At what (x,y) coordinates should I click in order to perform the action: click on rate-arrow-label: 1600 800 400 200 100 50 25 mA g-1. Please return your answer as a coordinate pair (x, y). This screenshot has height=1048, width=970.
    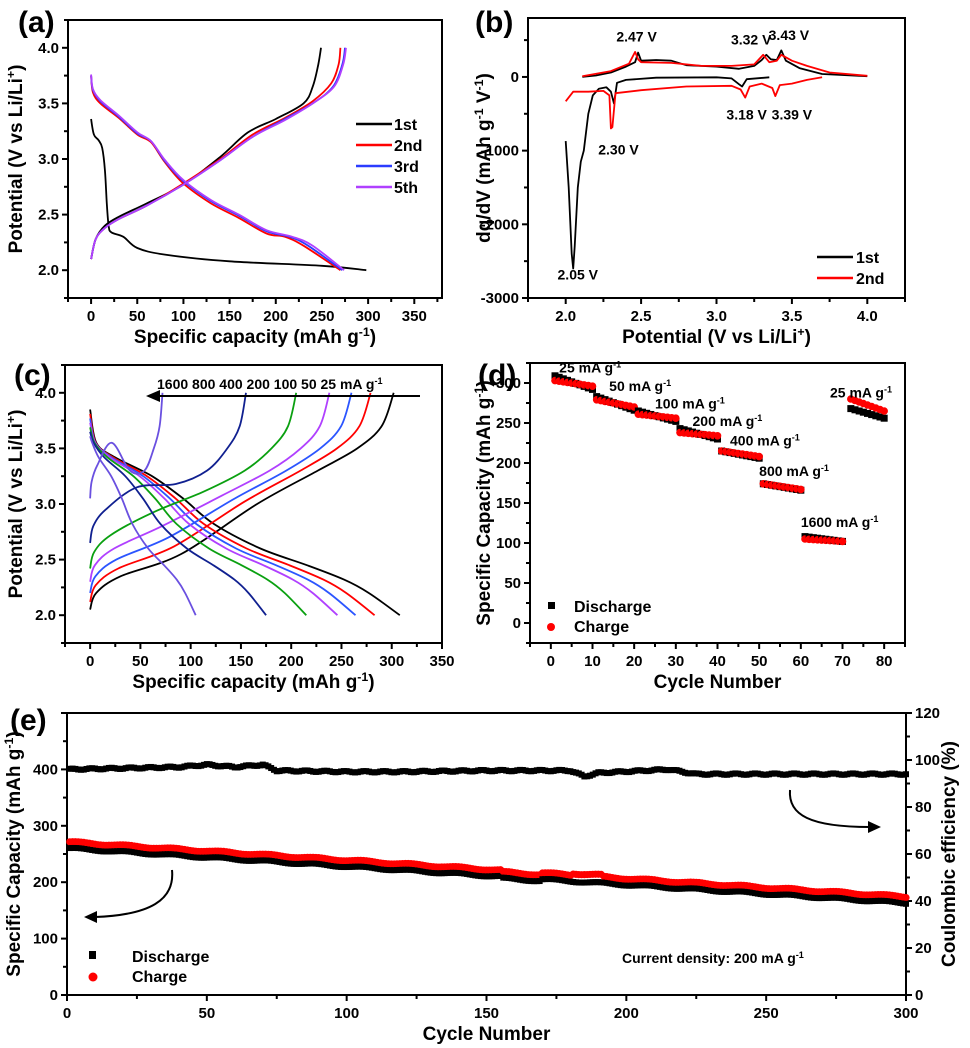
    Looking at the image, I should click on (270, 384).